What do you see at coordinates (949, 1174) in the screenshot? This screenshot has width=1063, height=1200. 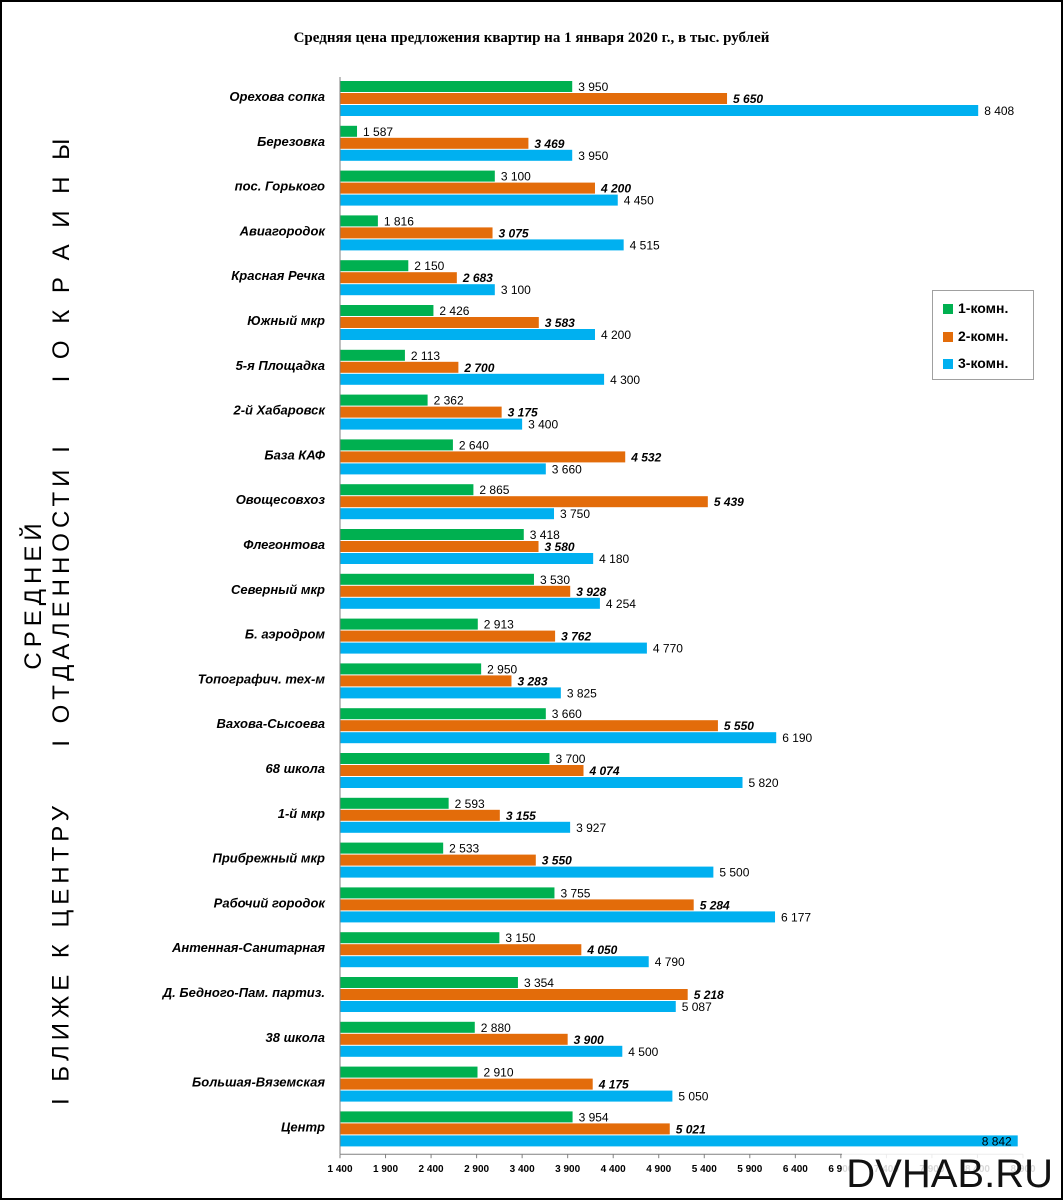 I see `watermark: DVHAB.RU` at bounding box center [949, 1174].